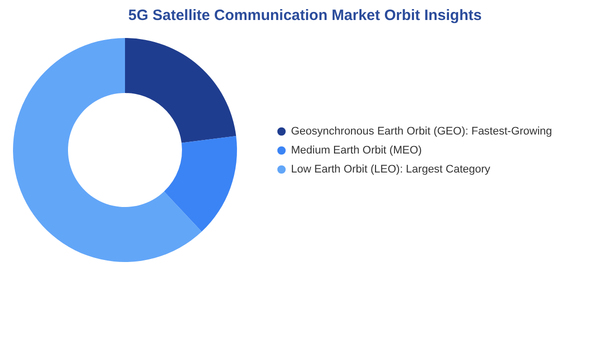 This screenshot has width=600, height=337. Describe the element at coordinates (305, 15) in the screenshot. I see `chart-title: 5G Satellite Communication Market Orbit Insights` at that location.